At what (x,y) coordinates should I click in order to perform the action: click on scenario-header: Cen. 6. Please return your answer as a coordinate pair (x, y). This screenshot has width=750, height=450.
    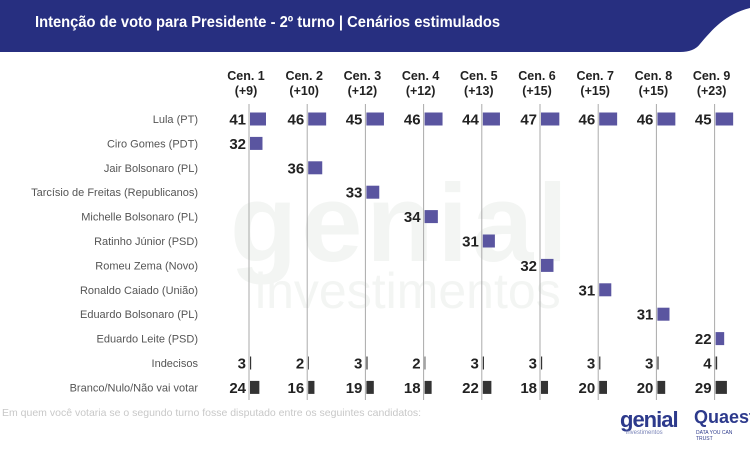
    Looking at the image, I should click on (537, 76).